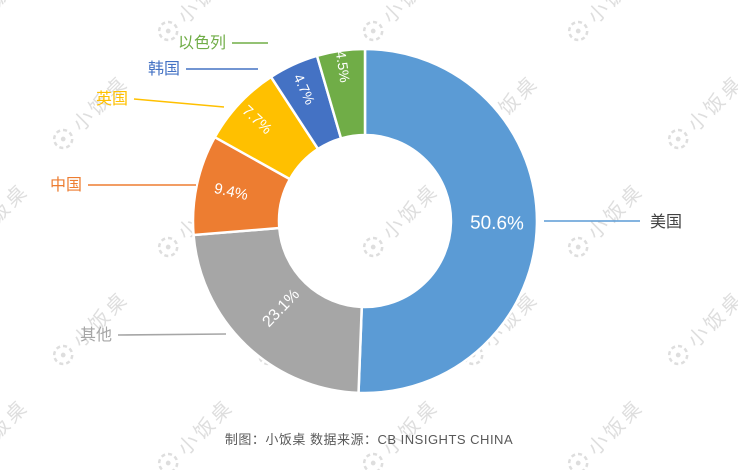  What do you see at coordinates (179, 103) in the screenshot?
I see `leader-line-uk` at bounding box center [179, 103].